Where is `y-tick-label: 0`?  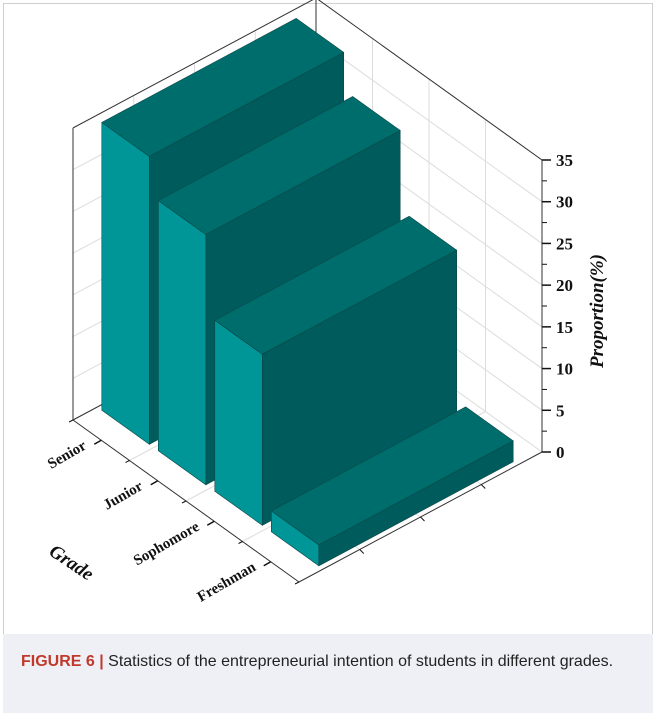 y-tick-label: 0 is located at coordinates (560, 452).